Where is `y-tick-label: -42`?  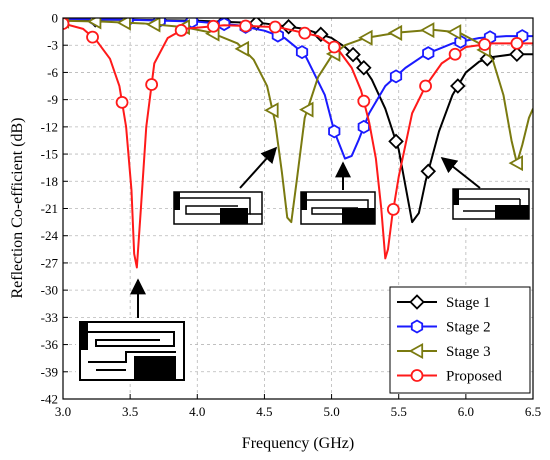 y-tick-label: -42 is located at coordinates (49, 399).